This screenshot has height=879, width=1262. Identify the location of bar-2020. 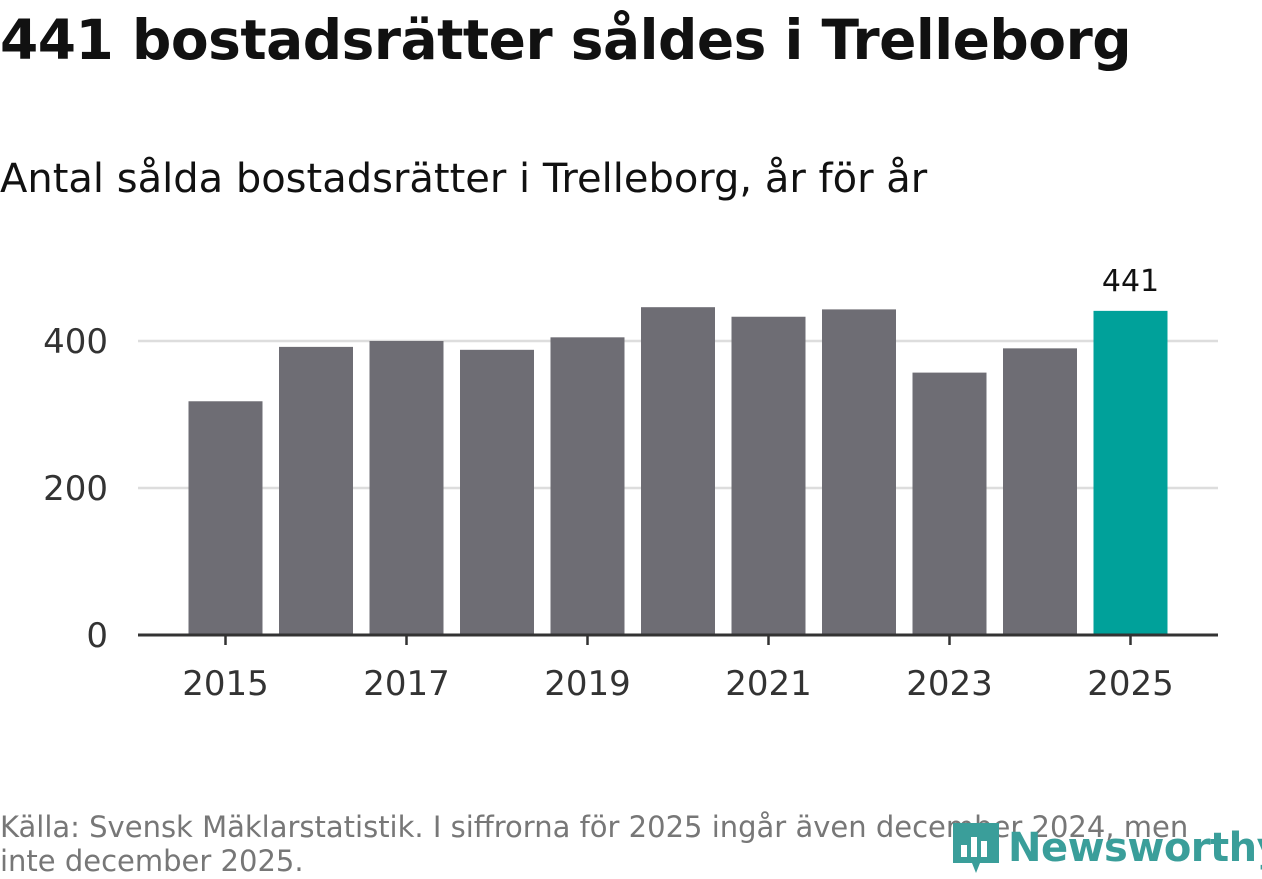
(678, 471).